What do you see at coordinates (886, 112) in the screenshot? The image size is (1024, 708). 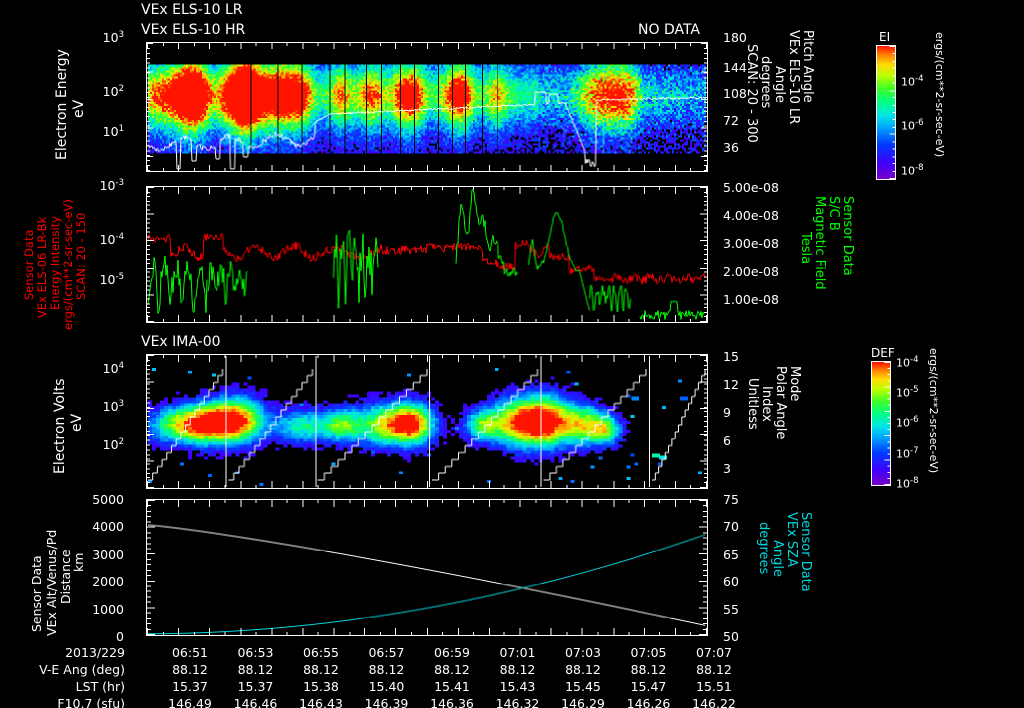 I see `panel1-colorbar` at bounding box center [886, 112].